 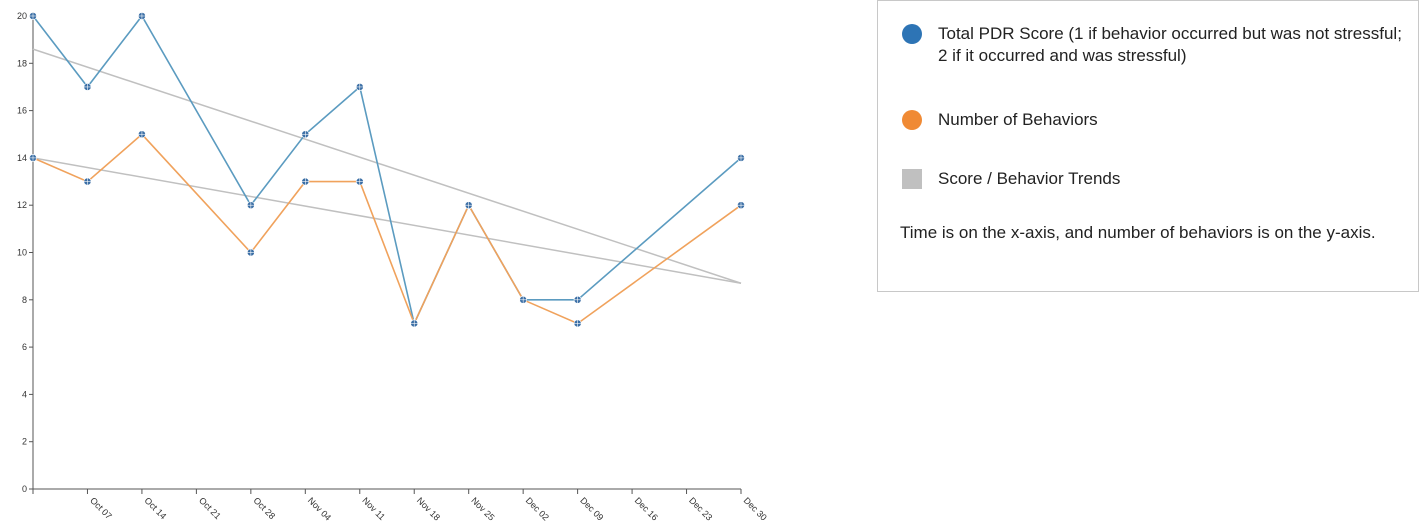 I want to click on y-tick-label: 2, so click(x=24, y=442).